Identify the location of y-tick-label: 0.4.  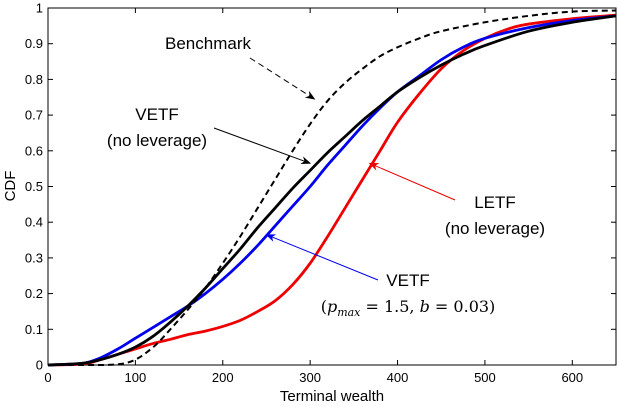
(34, 222).